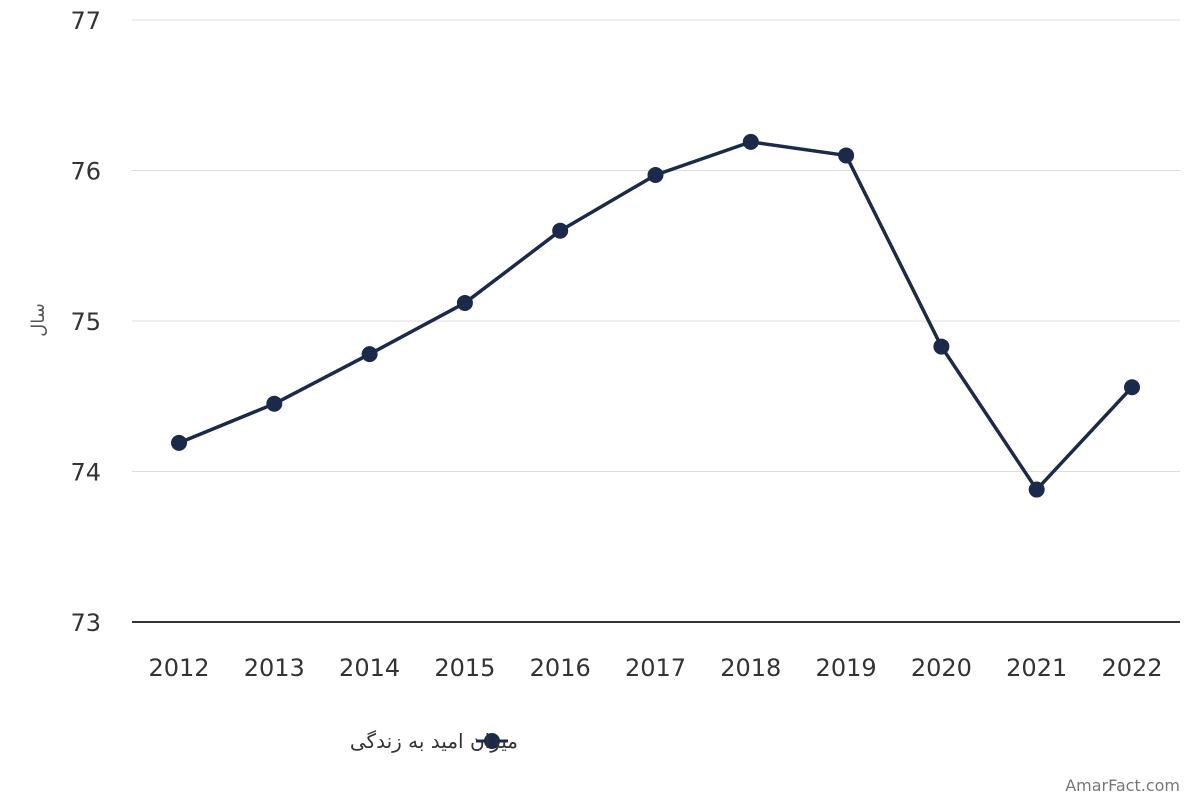 The image size is (1200, 800). Describe the element at coordinates (492, 741) in the screenshot. I see `legend-marker-swatch` at that location.